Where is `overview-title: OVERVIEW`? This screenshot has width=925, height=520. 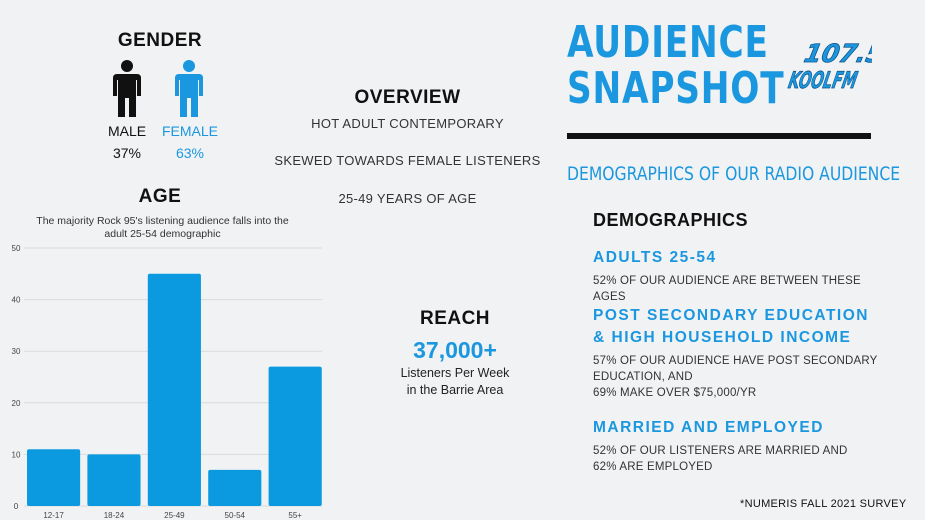
overview-title: OVERVIEW is located at coordinates (407, 97).